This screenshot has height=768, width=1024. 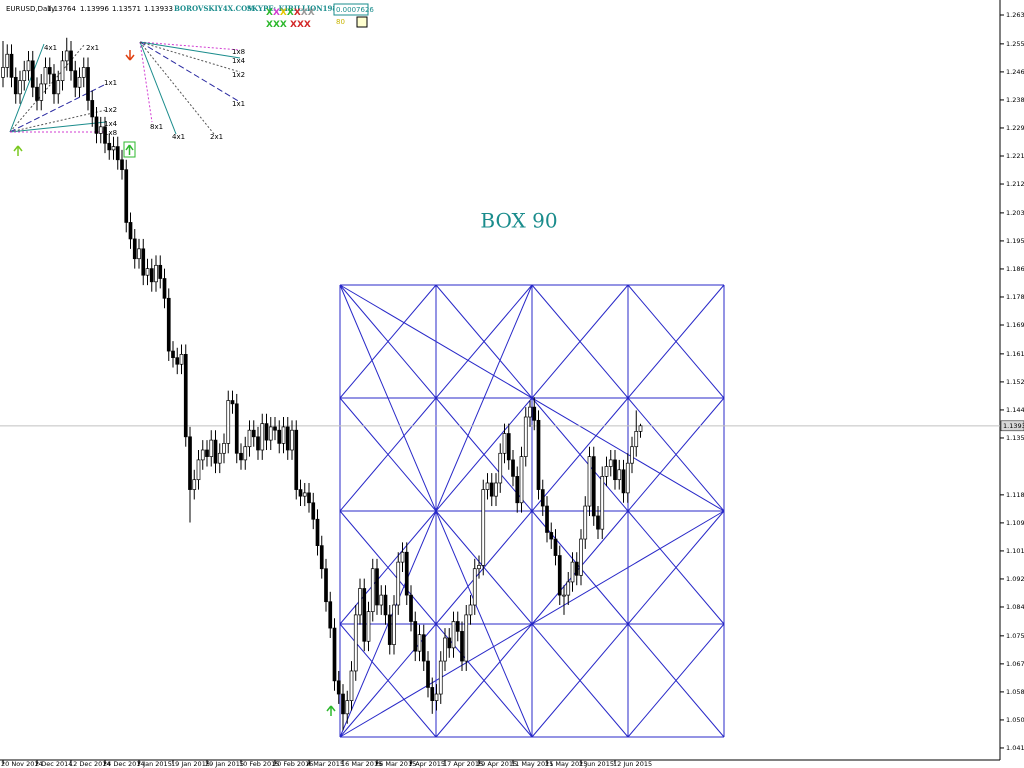 I want to click on y-tick-label: 1.24665, so click(x=1015, y=72).